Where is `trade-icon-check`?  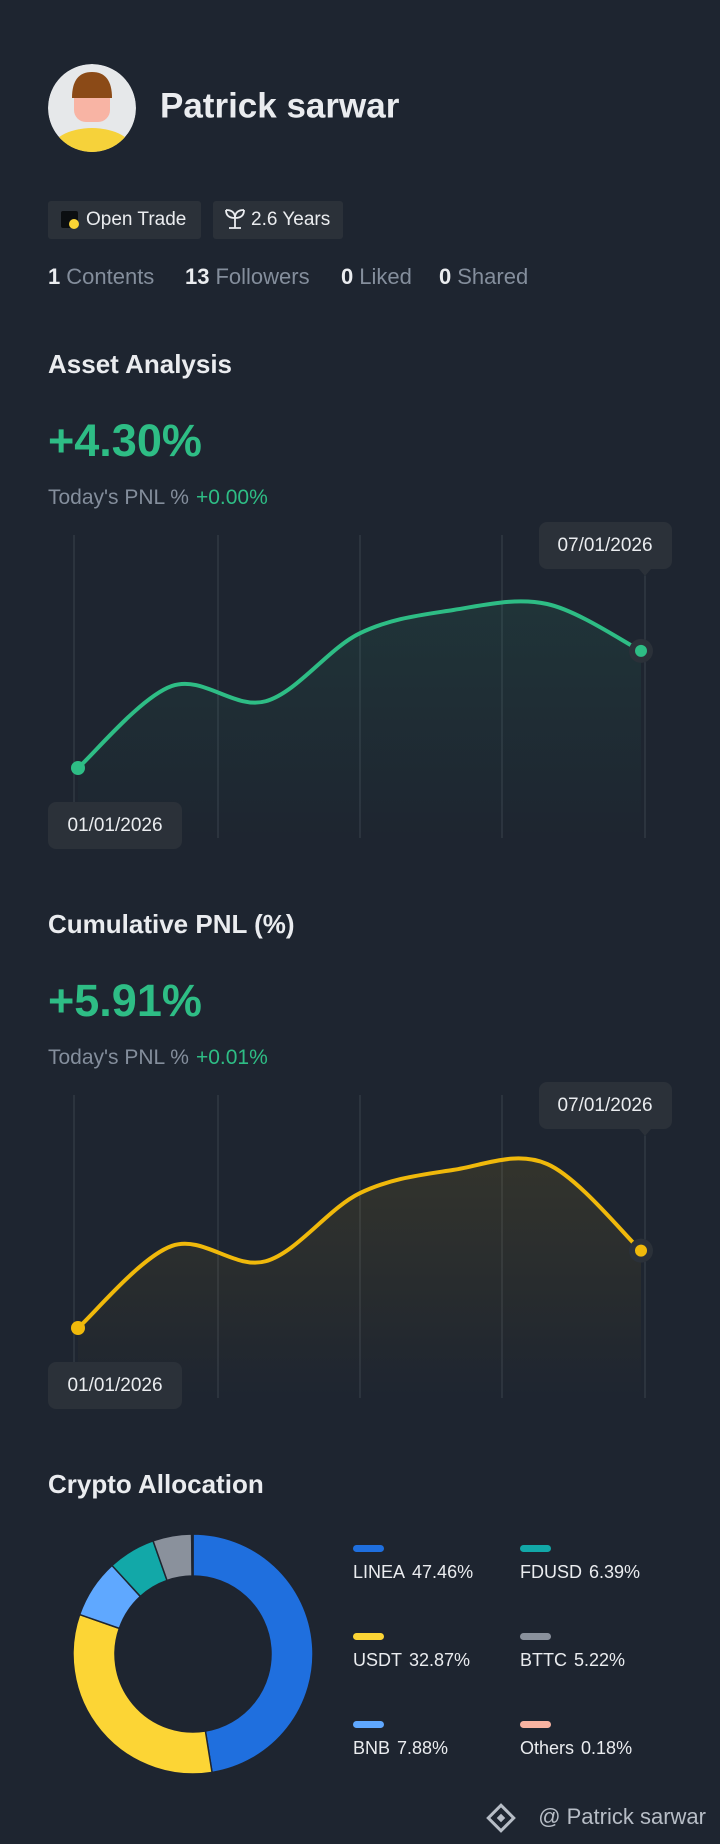
trade-icon-check is located at coordinates (74, 224).